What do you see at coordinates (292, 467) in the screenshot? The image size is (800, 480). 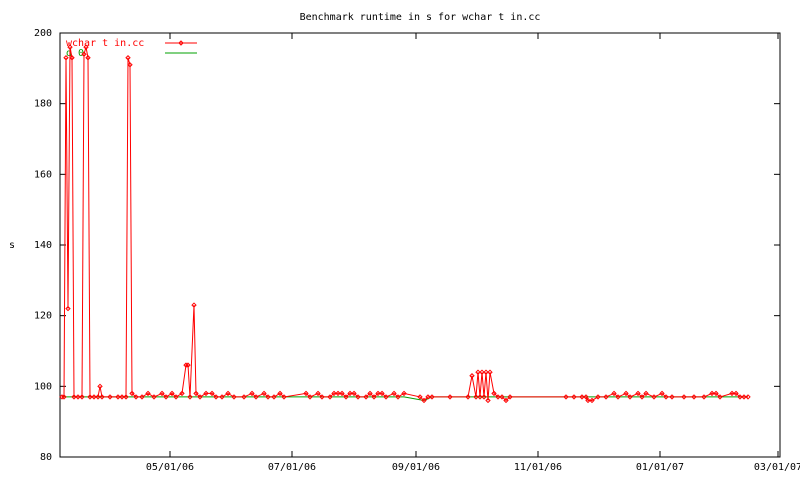 I see `x-tick-label: 07/01/06` at bounding box center [292, 467].